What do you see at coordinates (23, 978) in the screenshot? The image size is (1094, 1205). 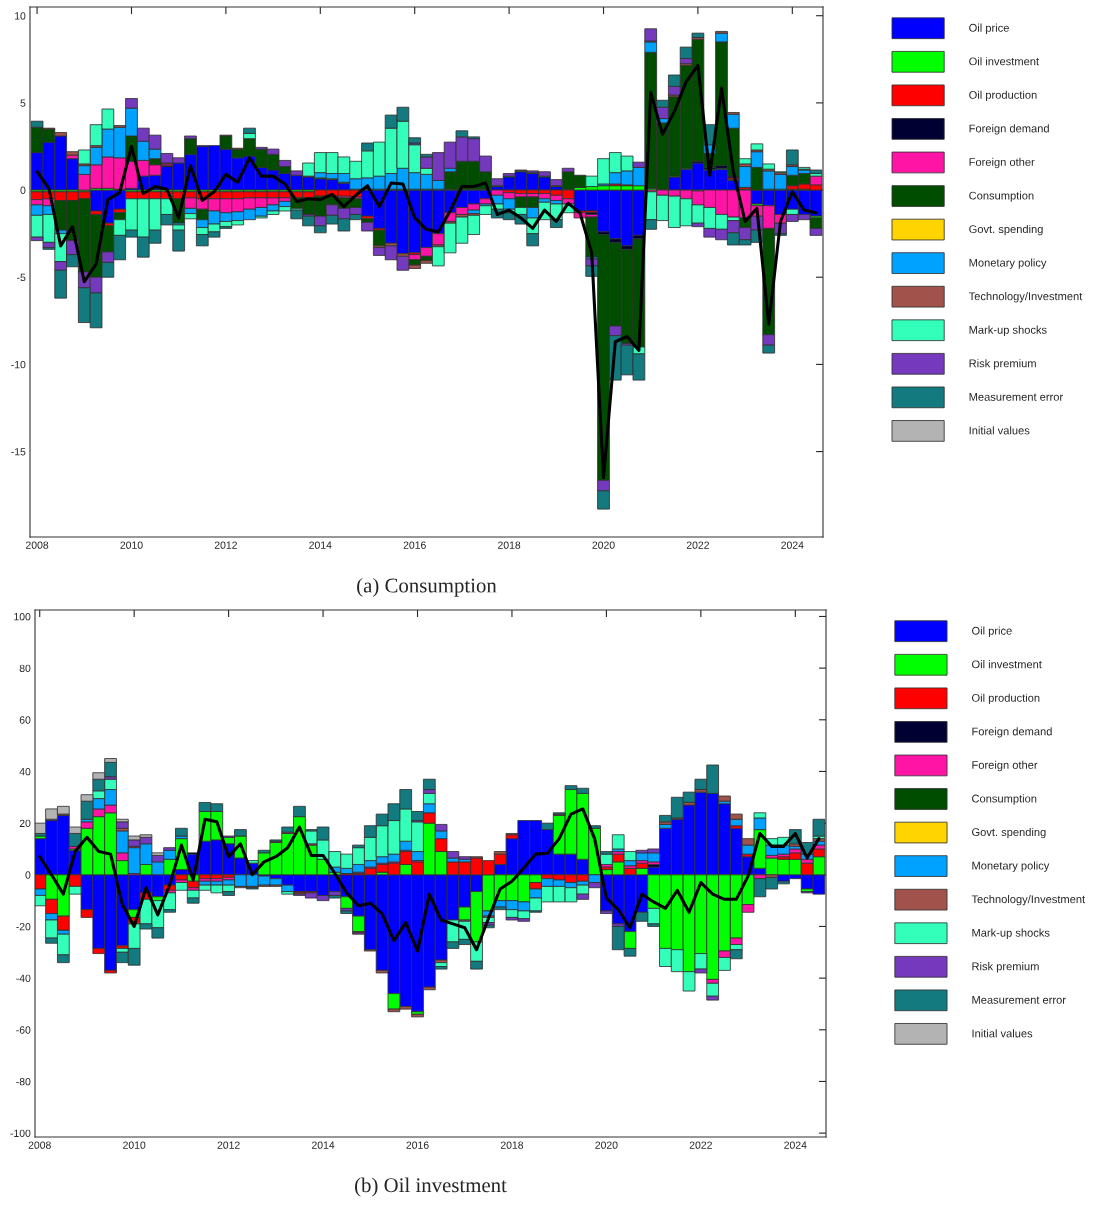 I see `y-tick-label: -40` at bounding box center [23, 978].